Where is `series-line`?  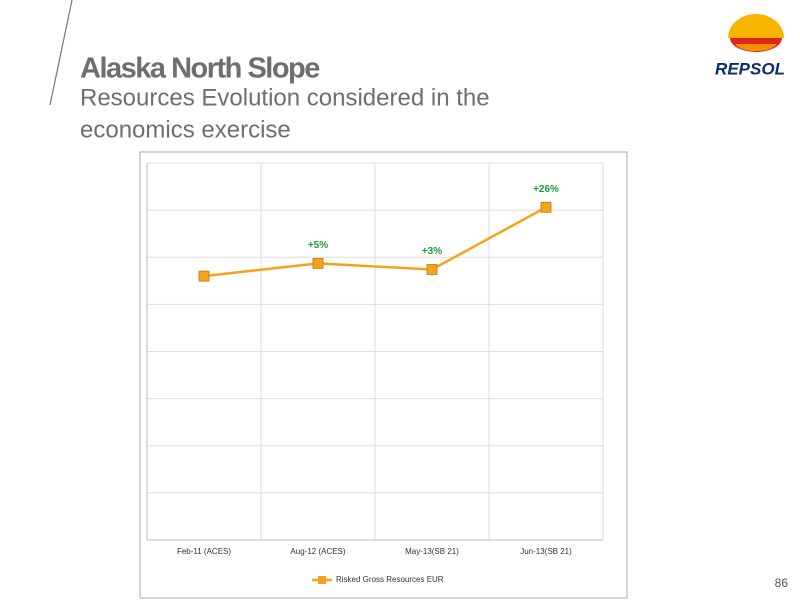
series-line is located at coordinates (375, 242).